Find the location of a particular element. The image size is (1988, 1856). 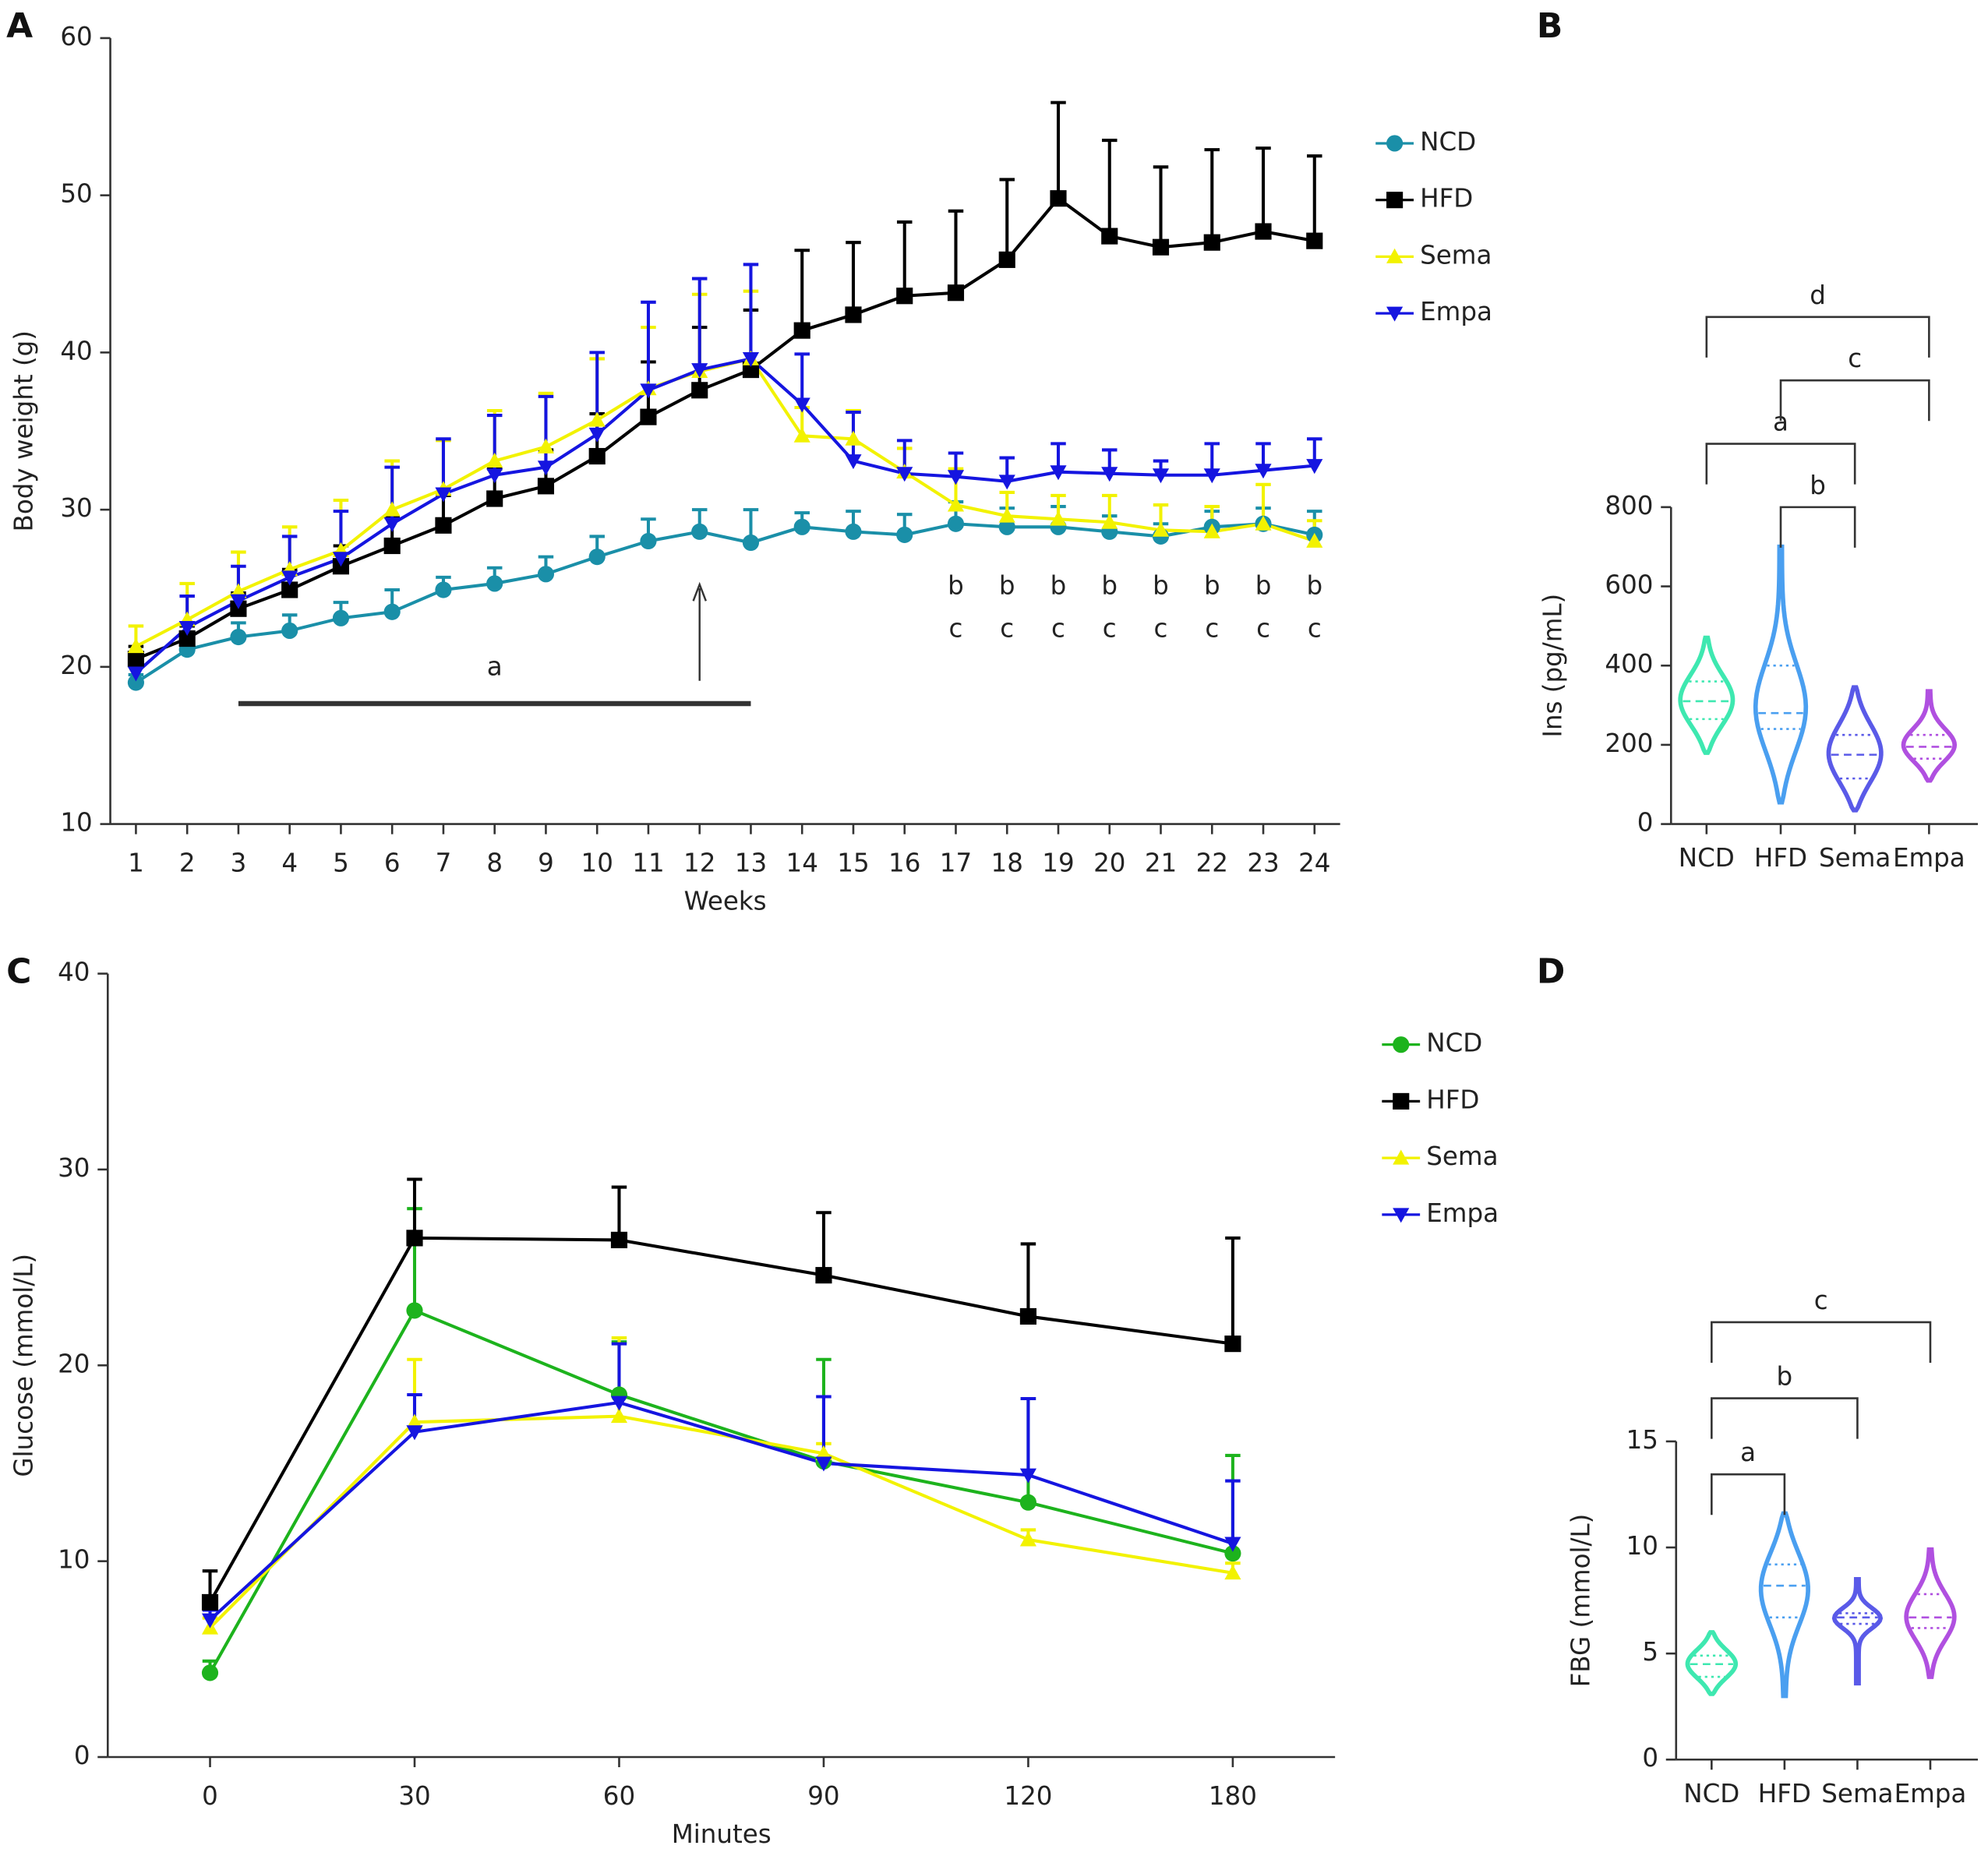

y-tick-label: 50 is located at coordinates (76, 194).